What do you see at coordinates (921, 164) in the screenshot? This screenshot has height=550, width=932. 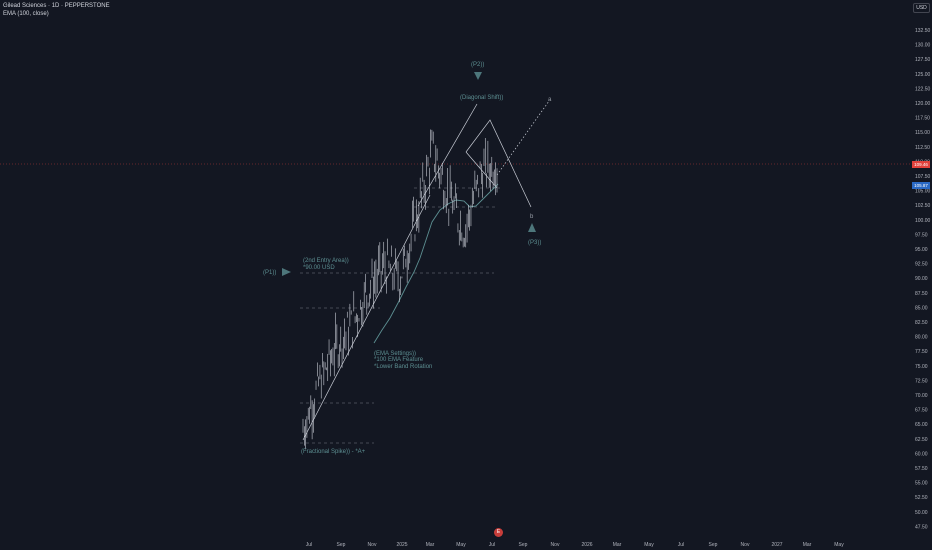 I see `last-price-tag: 109.46` at bounding box center [921, 164].